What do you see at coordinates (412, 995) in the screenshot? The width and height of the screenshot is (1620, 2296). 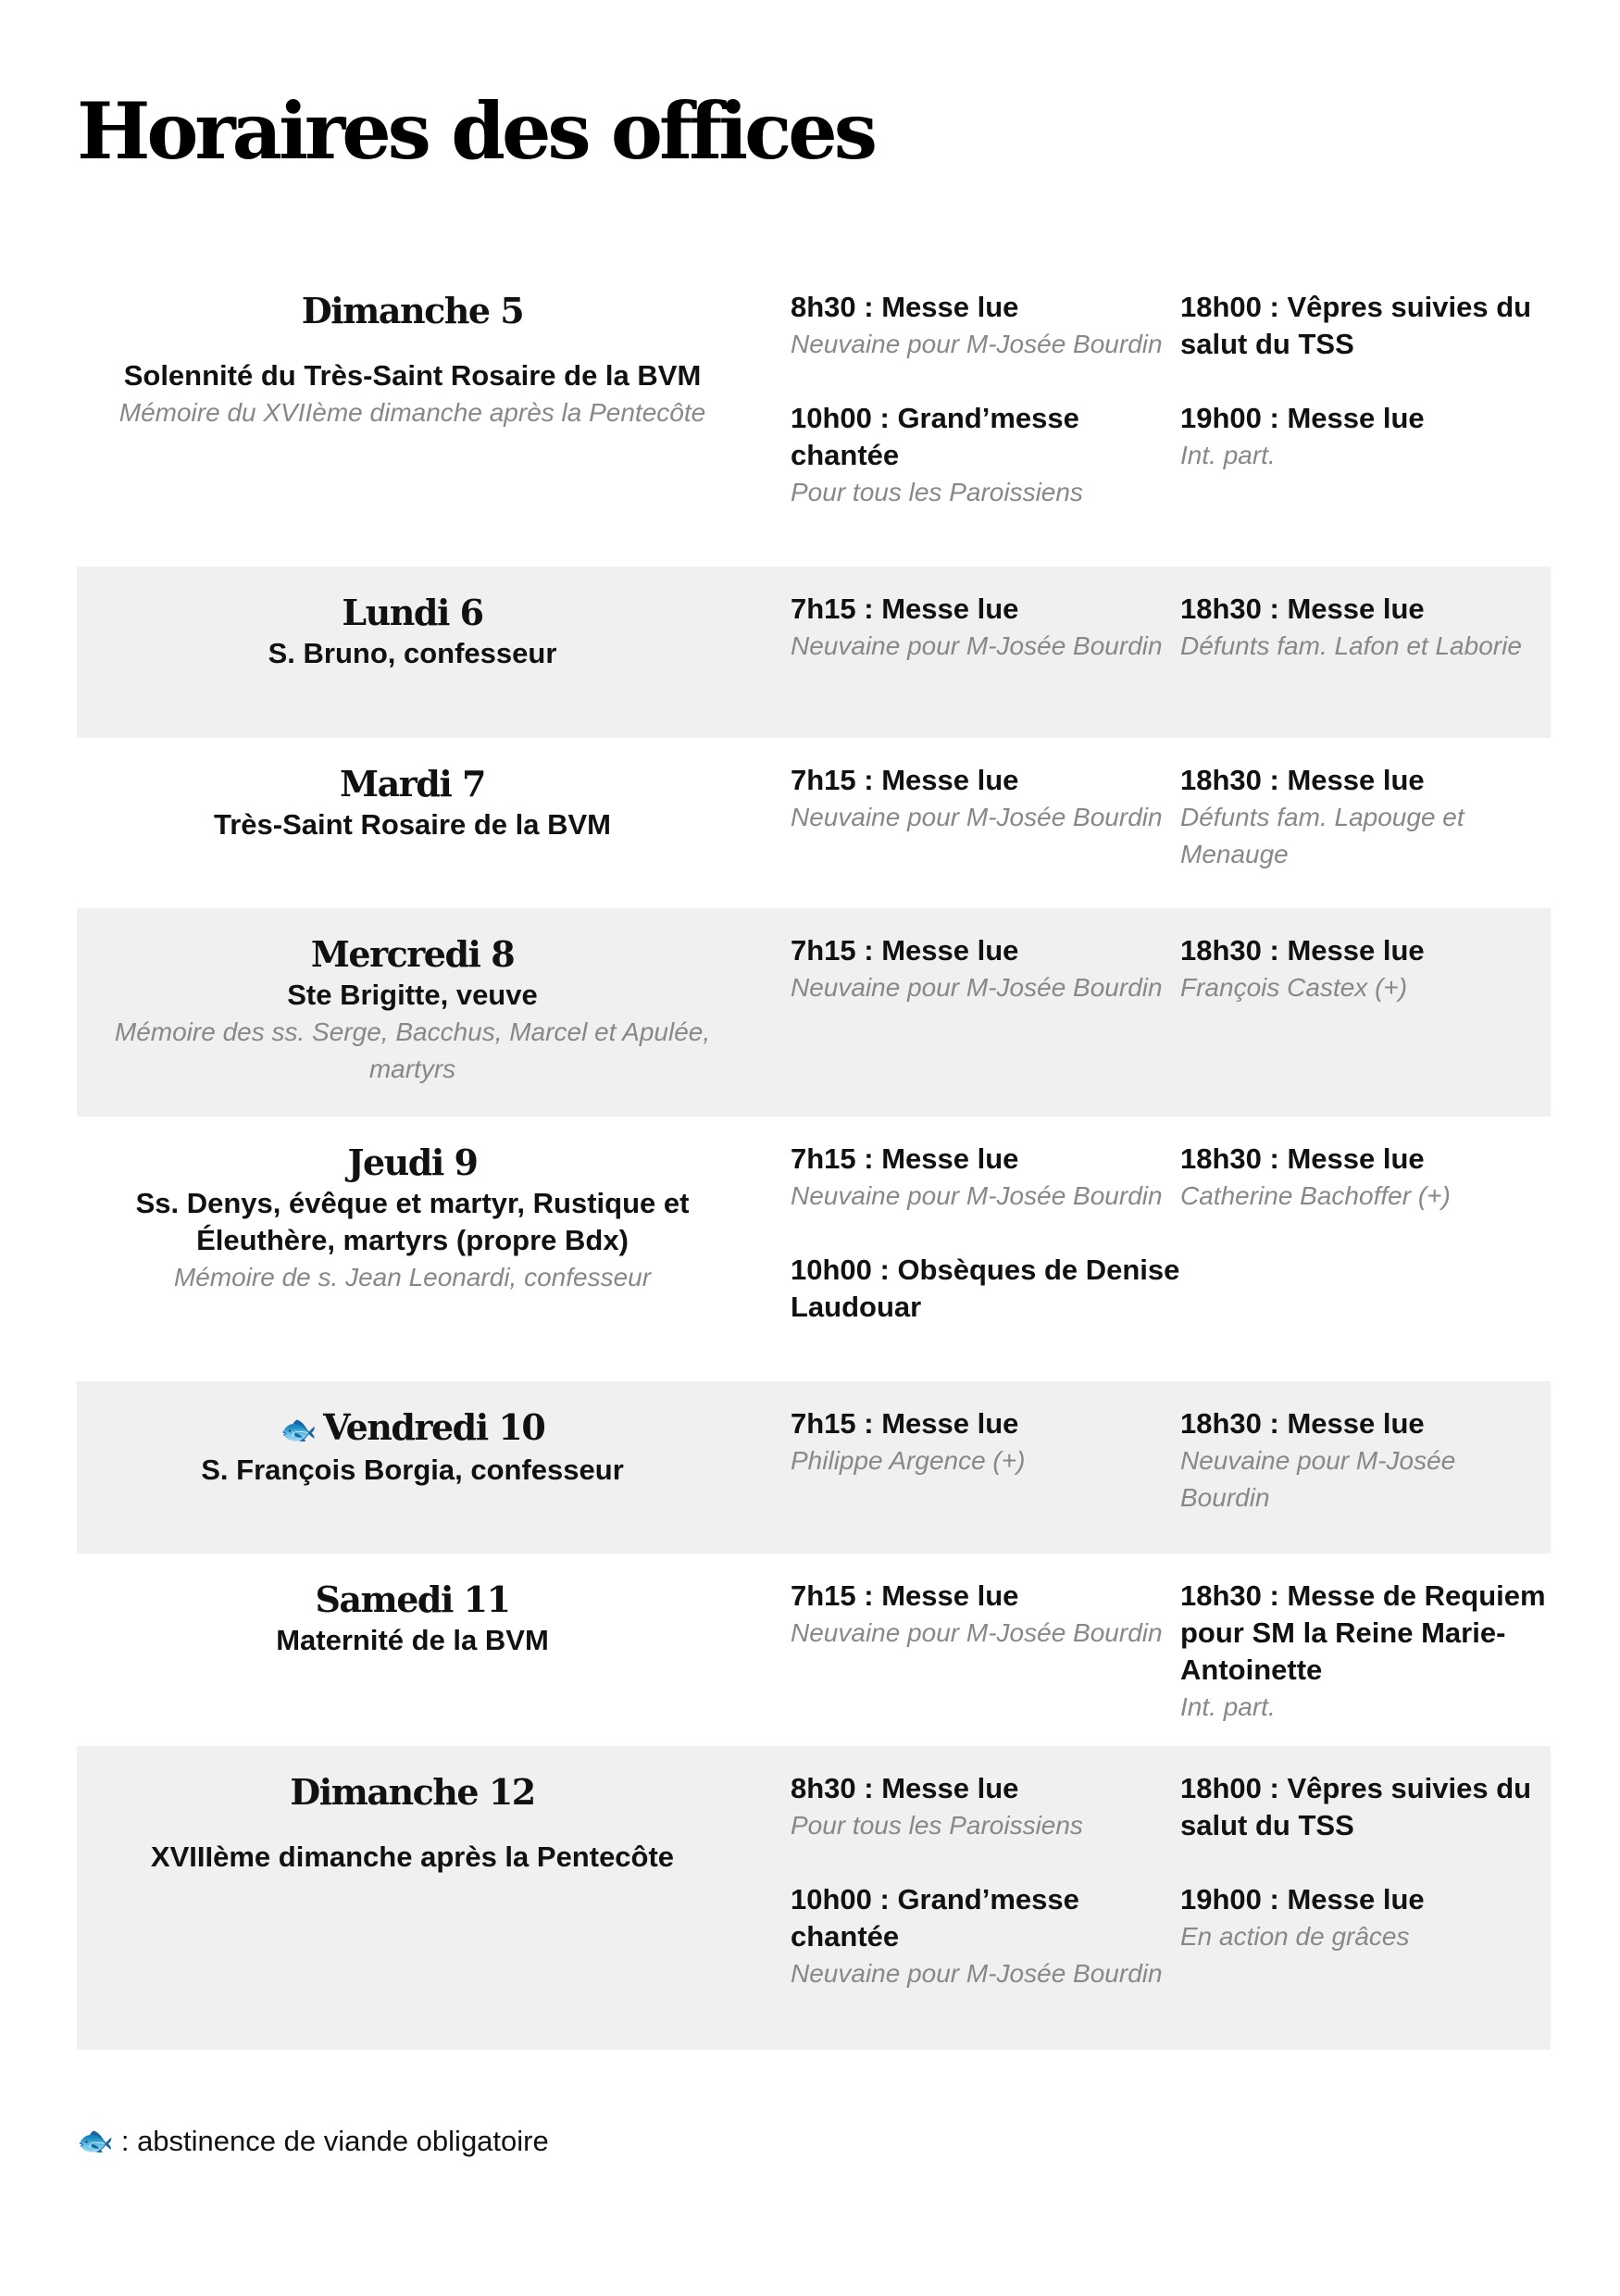 I see `feast-name: Ste Brigitte, veuve` at bounding box center [412, 995].